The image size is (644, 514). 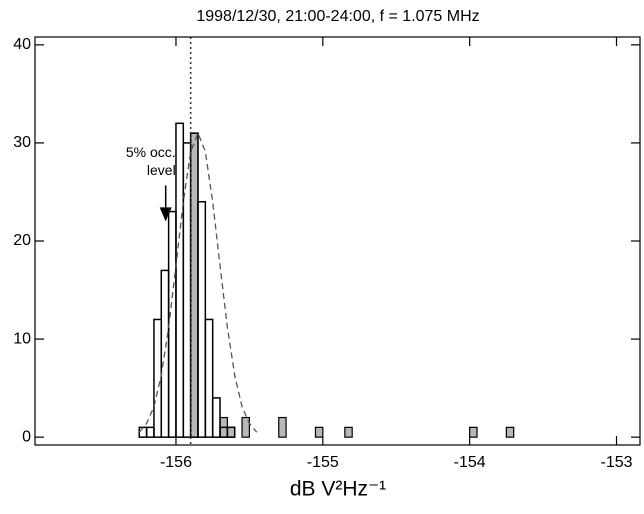 What do you see at coordinates (22, 338) in the screenshot?
I see `y-tick-label: 10` at bounding box center [22, 338].